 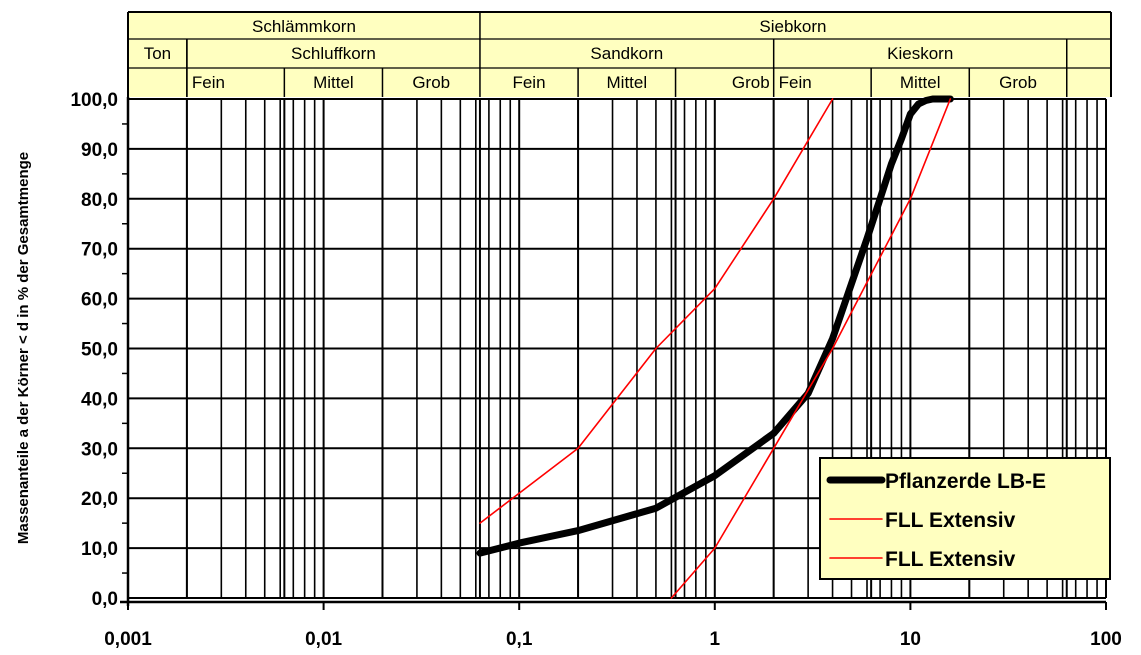 What do you see at coordinates (99, 549) in the screenshot?
I see `y-tick-label: 10,0` at bounding box center [99, 549].